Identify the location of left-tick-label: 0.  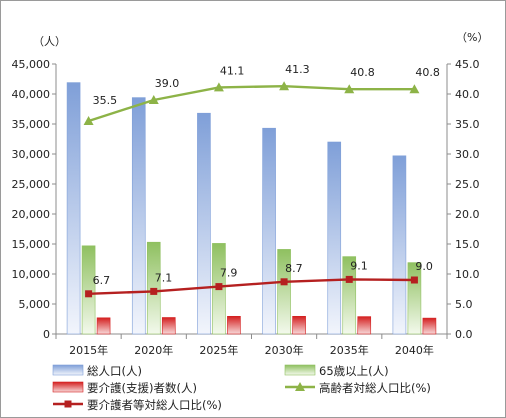
(46, 334).